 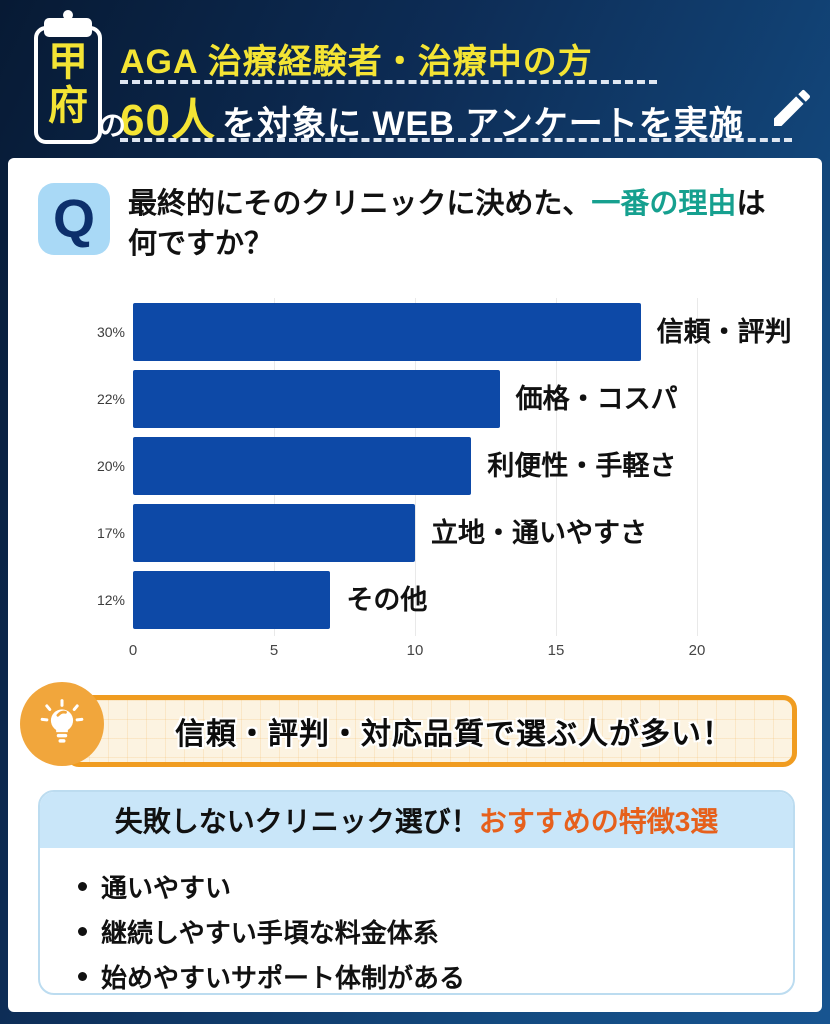 I want to click on headline-line1: AGA 治療経験者・治療中の方, so click(x=356, y=62).